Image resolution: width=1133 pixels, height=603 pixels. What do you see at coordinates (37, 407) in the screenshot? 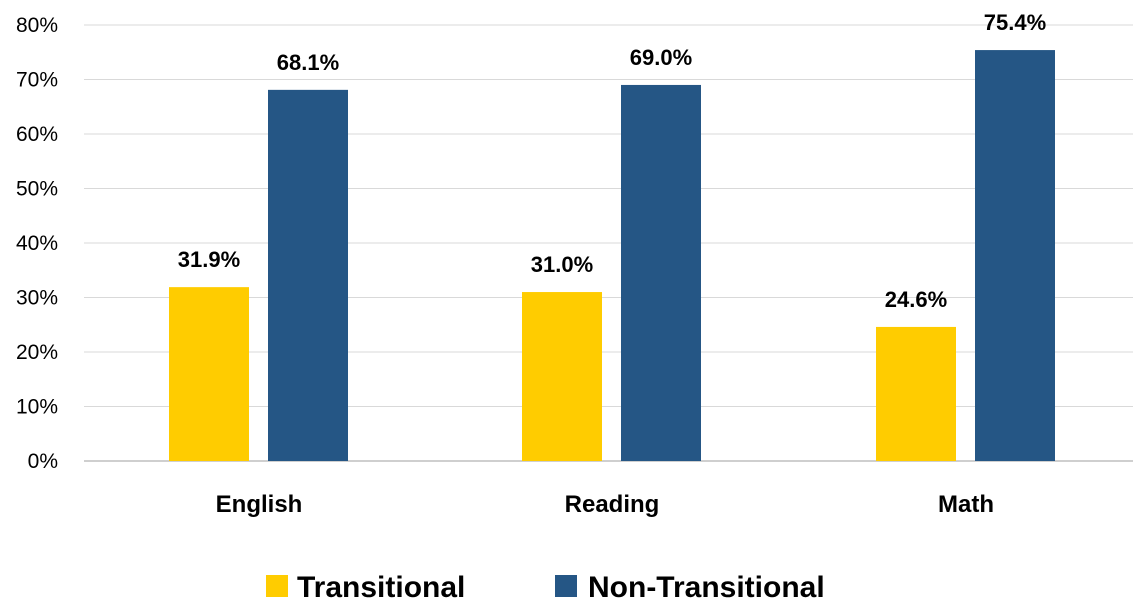
I see `y-tick-label: 10%` at bounding box center [37, 407].